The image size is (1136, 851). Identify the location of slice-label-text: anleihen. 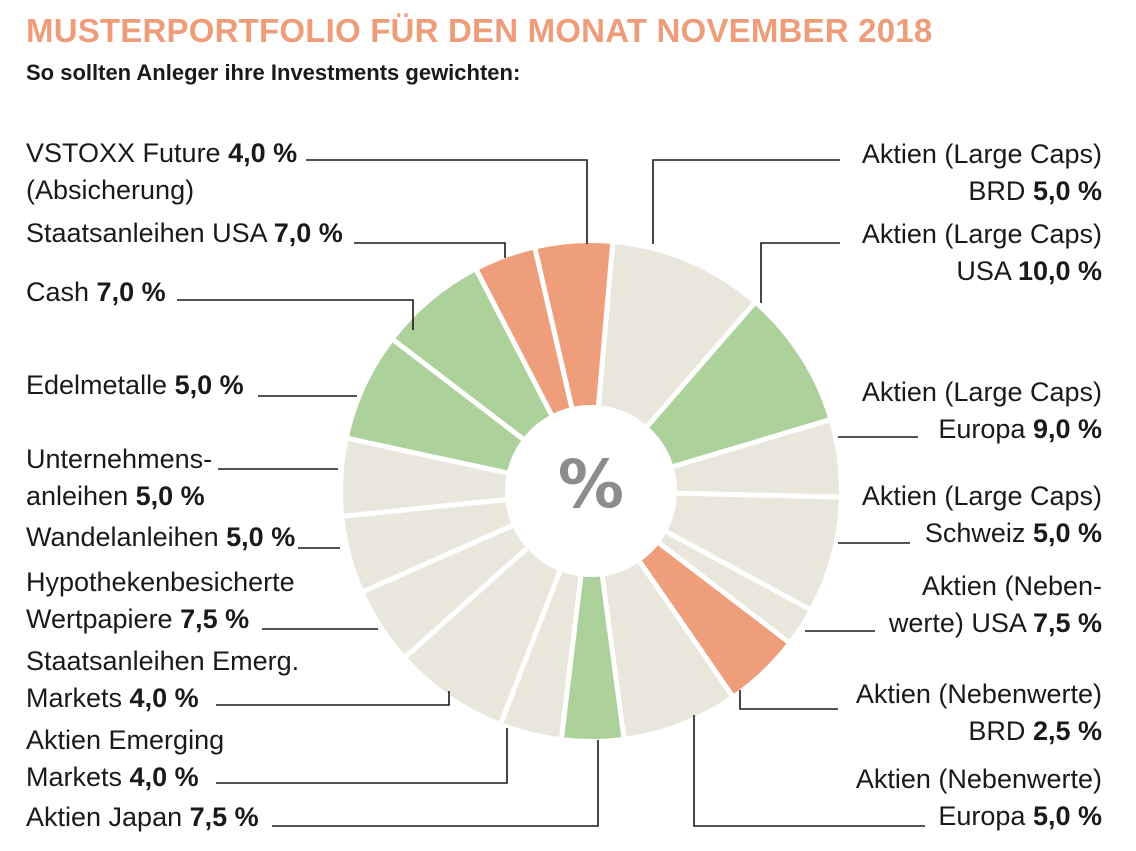
(77, 496).